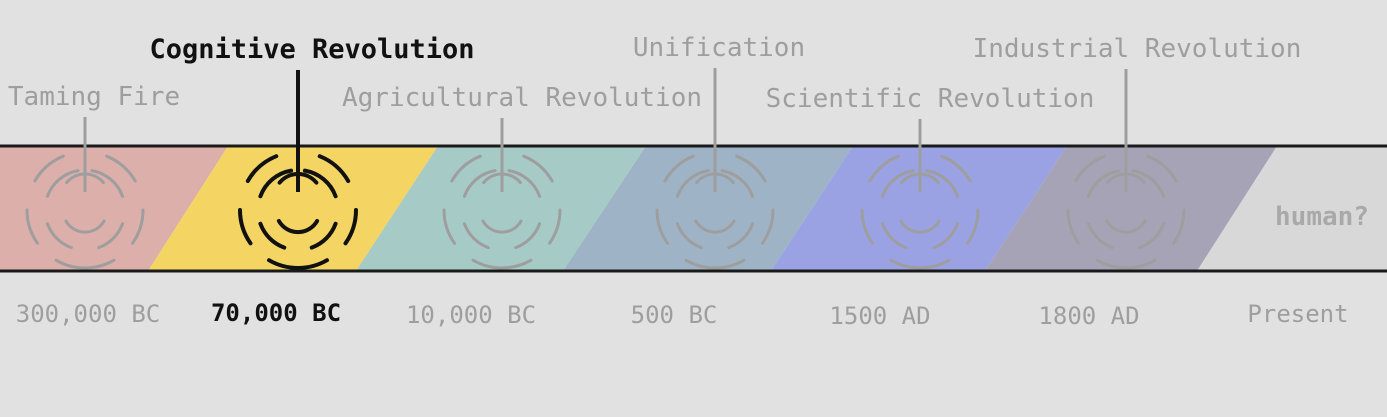 The width and height of the screenshot is (1387, 417). What do you see at coordinates (88, 314) in the screenshot?
I see `era-date-label: 300,000 BC` at bounding box center [88, 314].